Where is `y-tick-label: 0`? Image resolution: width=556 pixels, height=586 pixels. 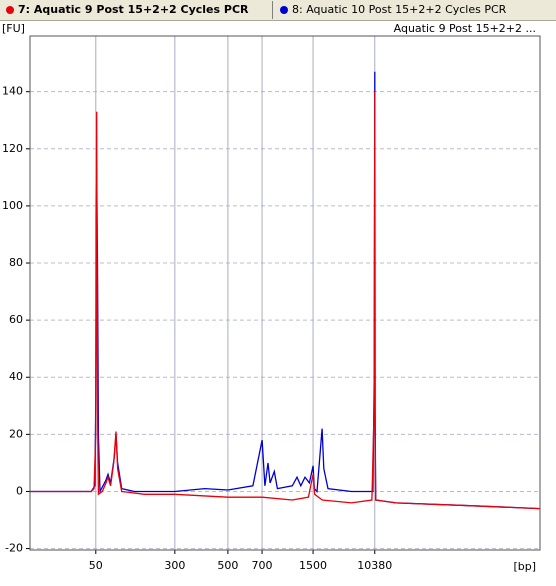 y-tick-label: 0 is located at coordinates (19, 490).